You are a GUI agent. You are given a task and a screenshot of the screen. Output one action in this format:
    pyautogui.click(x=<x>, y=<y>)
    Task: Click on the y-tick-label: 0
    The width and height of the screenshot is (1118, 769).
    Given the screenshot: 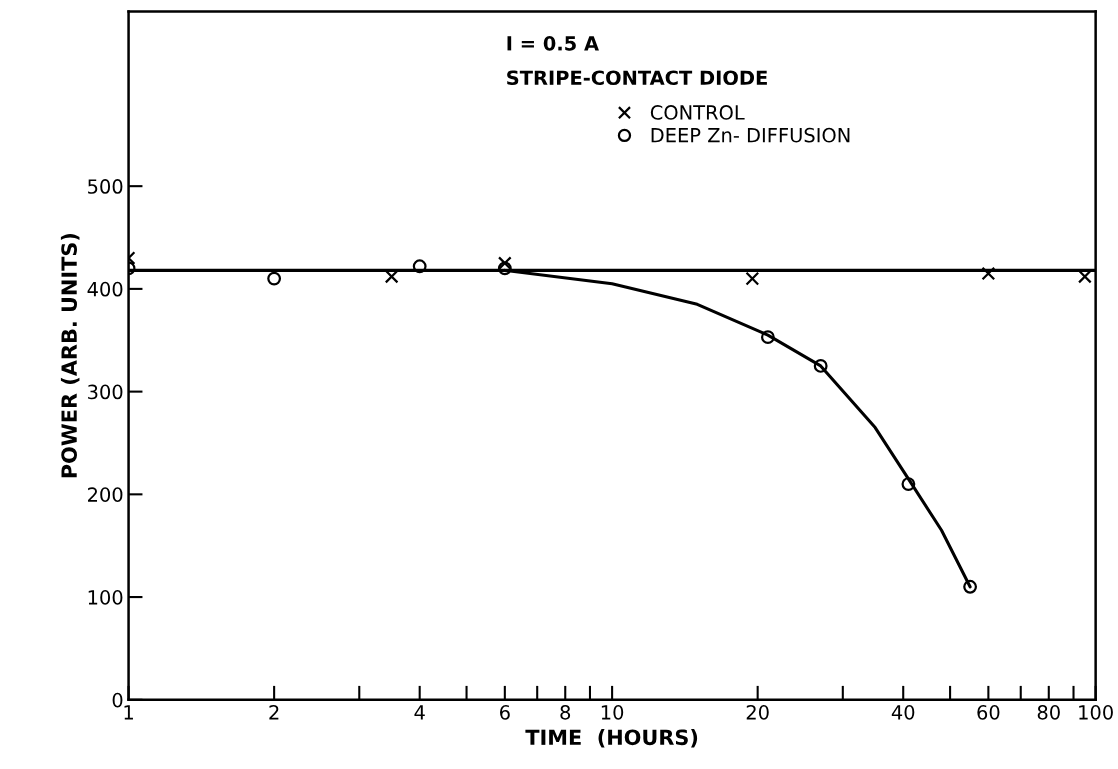 What is the action you would take?
    pyautogui.click(x=117, y=700)
    